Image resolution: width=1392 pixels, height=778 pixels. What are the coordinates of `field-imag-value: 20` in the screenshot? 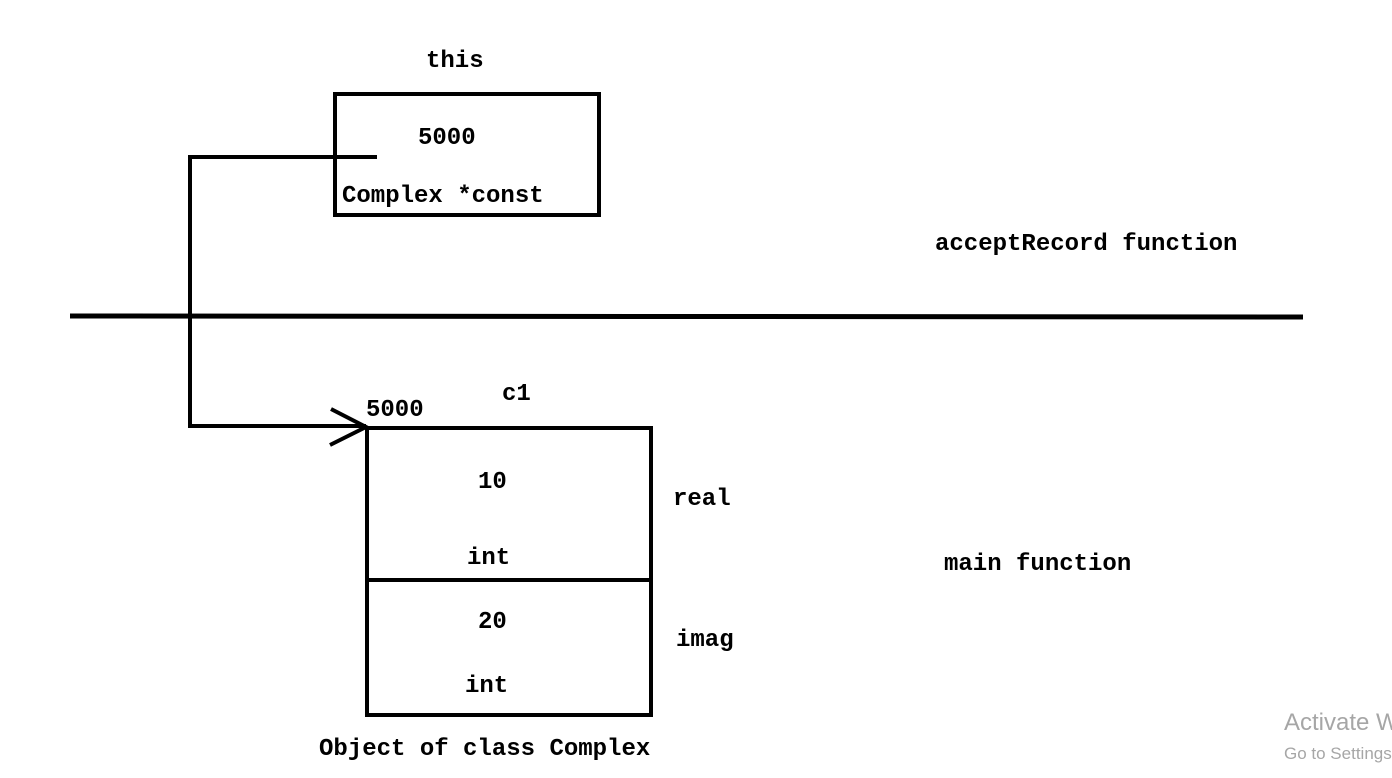 It's located at (492, 622).